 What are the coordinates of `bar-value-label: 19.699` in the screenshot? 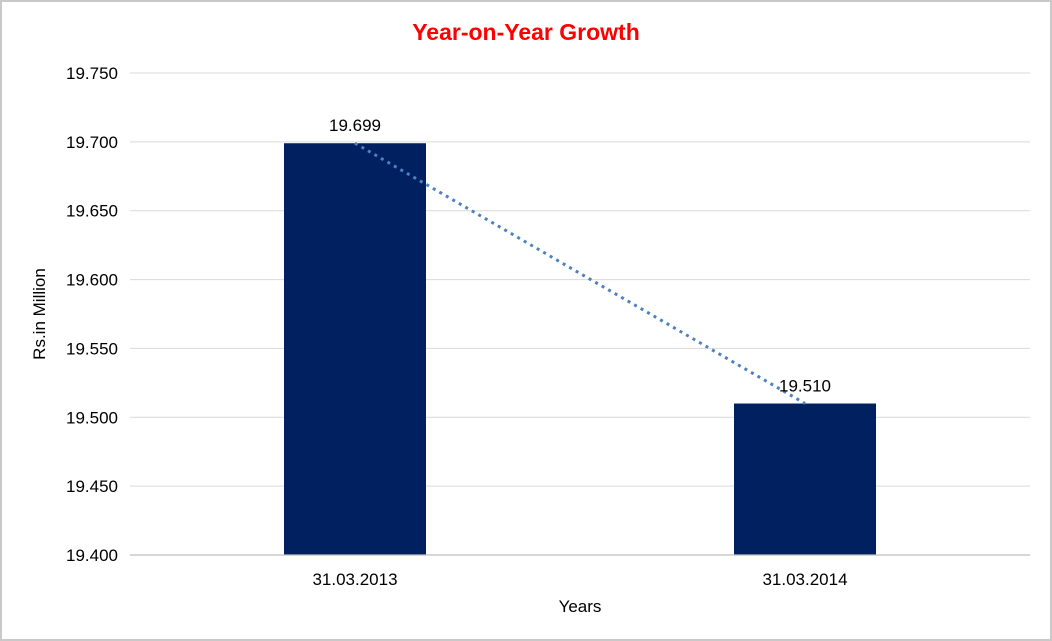 It's located at (355, 125).